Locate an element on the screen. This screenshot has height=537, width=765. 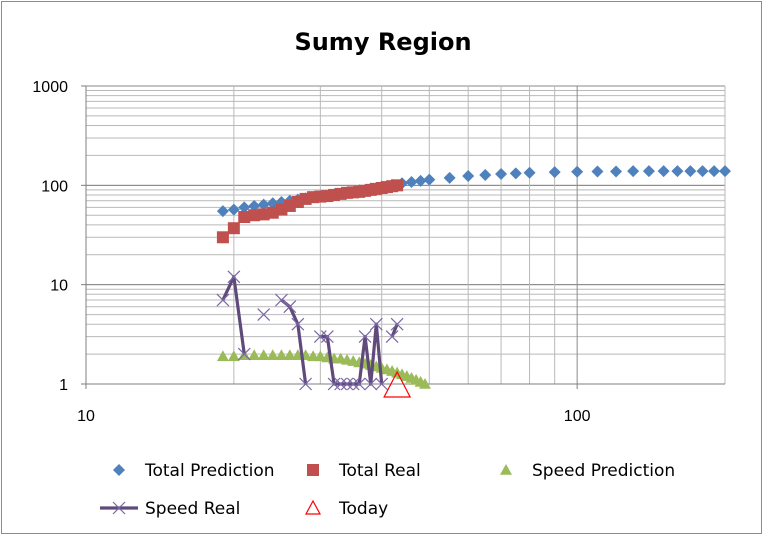
y-tick-label: 10 is located at coordinates (59, 286).